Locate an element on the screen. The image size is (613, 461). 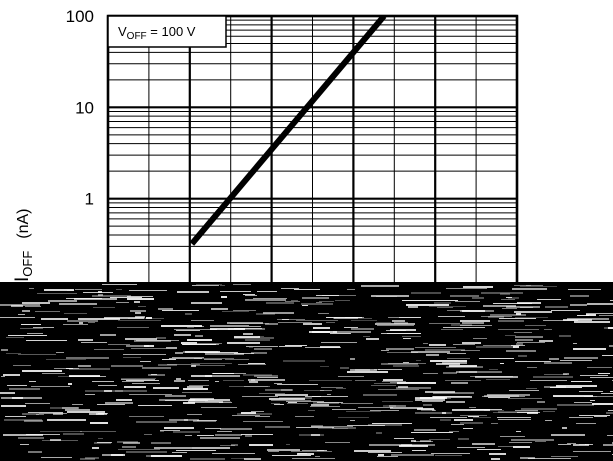
legend-v: V is located at coordinates (122, 31).